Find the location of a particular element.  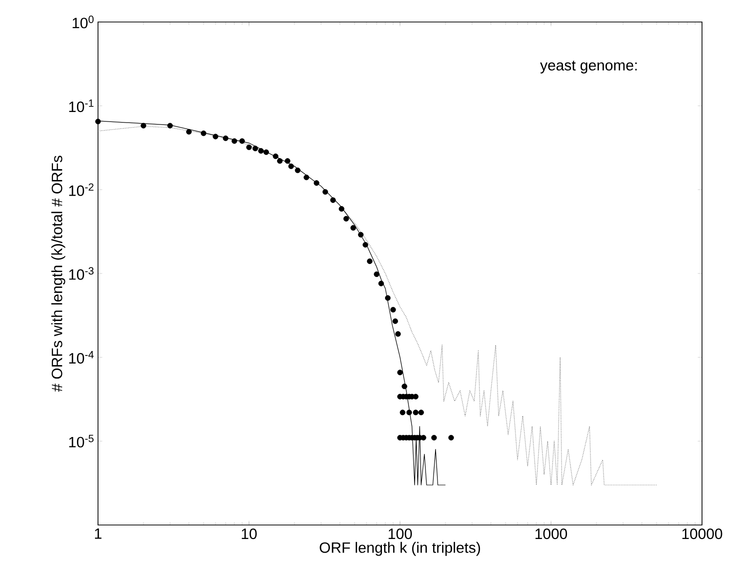

y-axis-title: # ORFs with length (k)/total # ORFs is located at coordinates (58, 274).